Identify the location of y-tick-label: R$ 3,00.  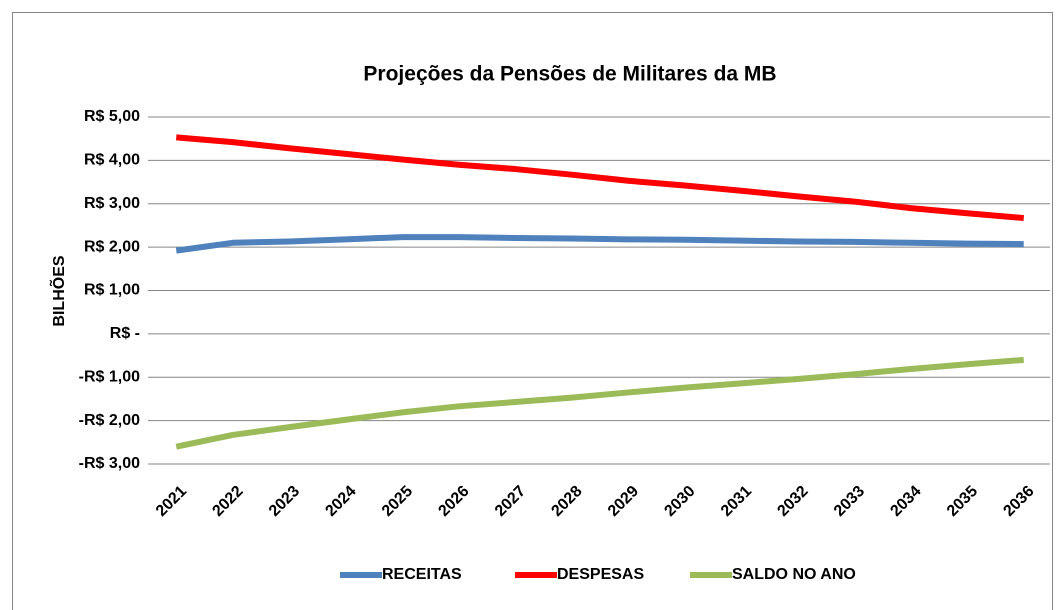
(112, 203).